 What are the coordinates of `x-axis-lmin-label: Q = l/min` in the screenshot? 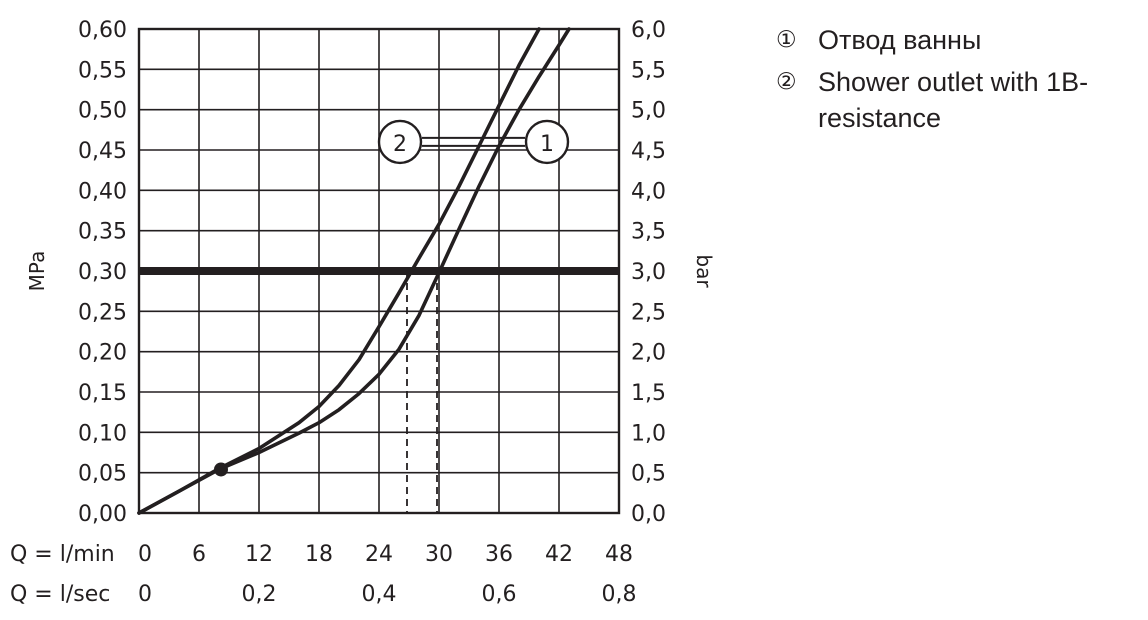 It's located at (62, 554).